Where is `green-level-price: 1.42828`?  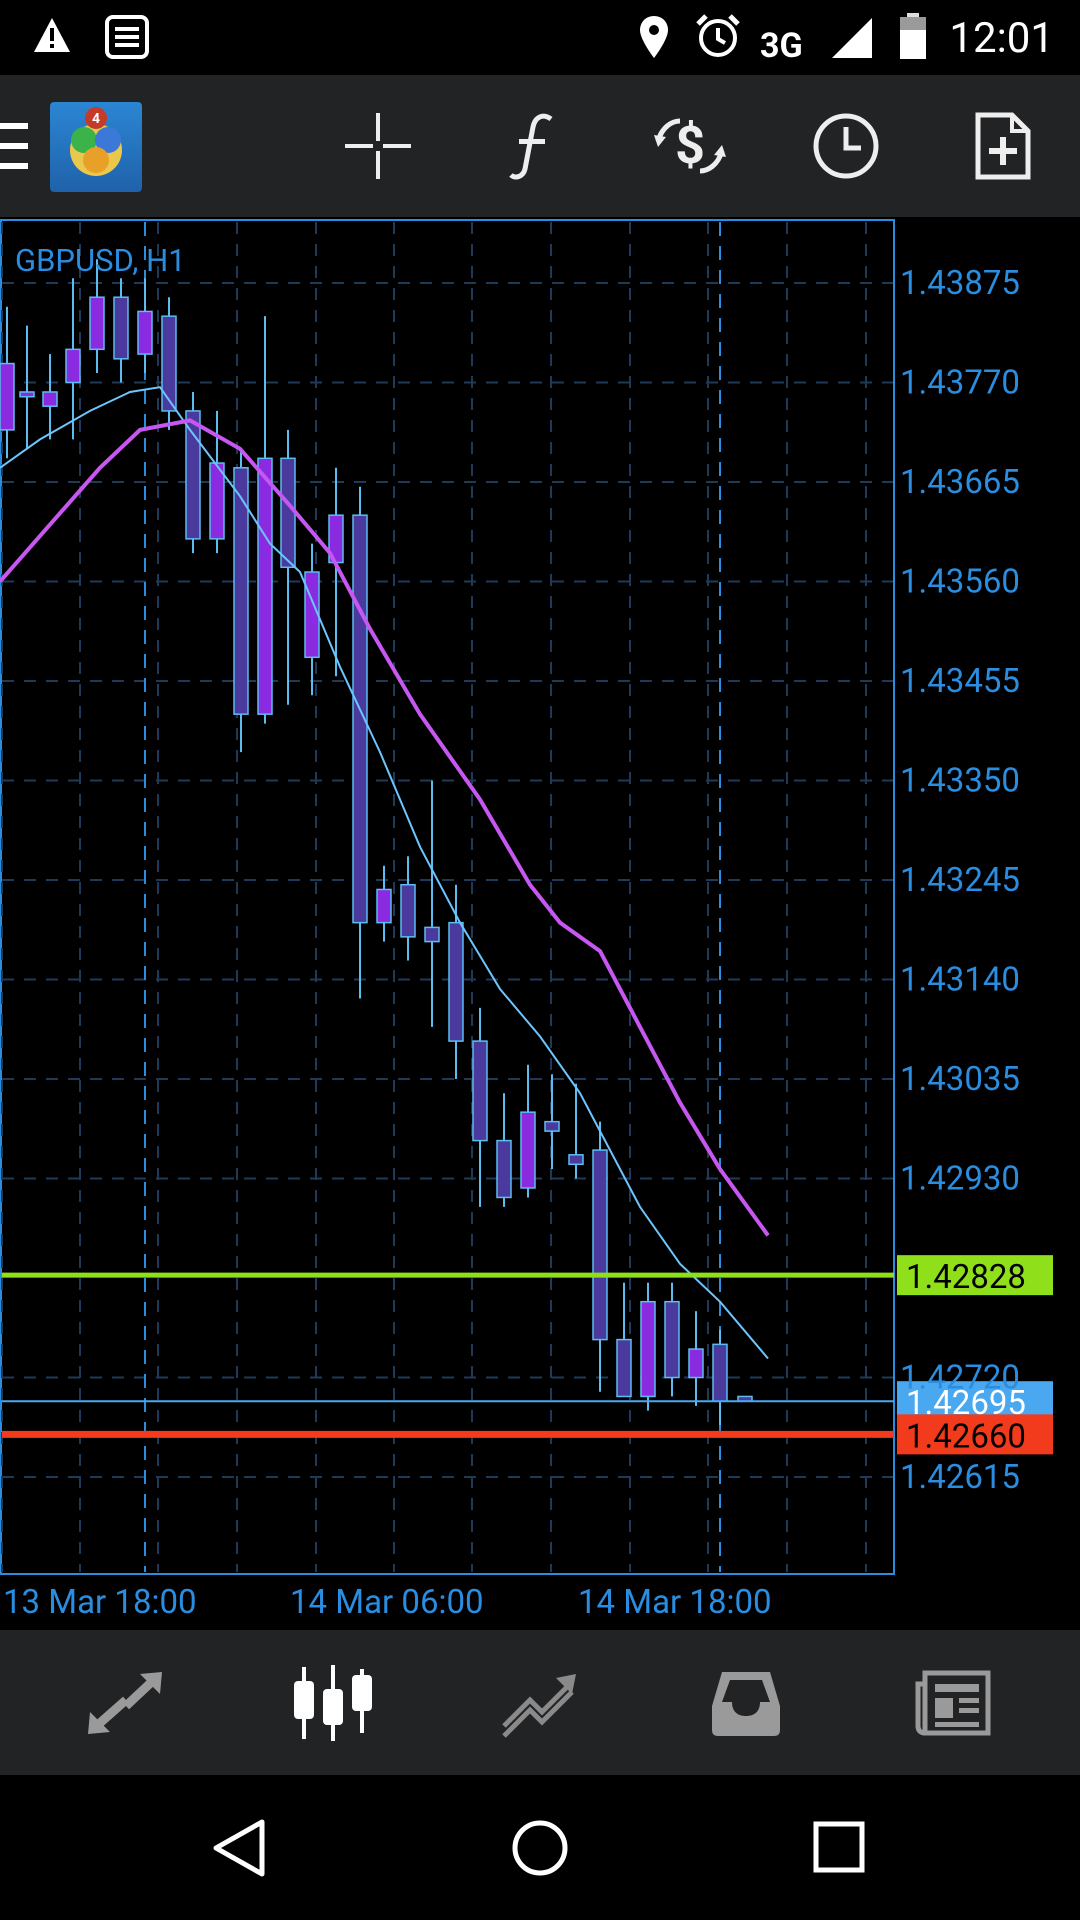
green-level-price: 1.42828 is located at coordinates (966, 1277).